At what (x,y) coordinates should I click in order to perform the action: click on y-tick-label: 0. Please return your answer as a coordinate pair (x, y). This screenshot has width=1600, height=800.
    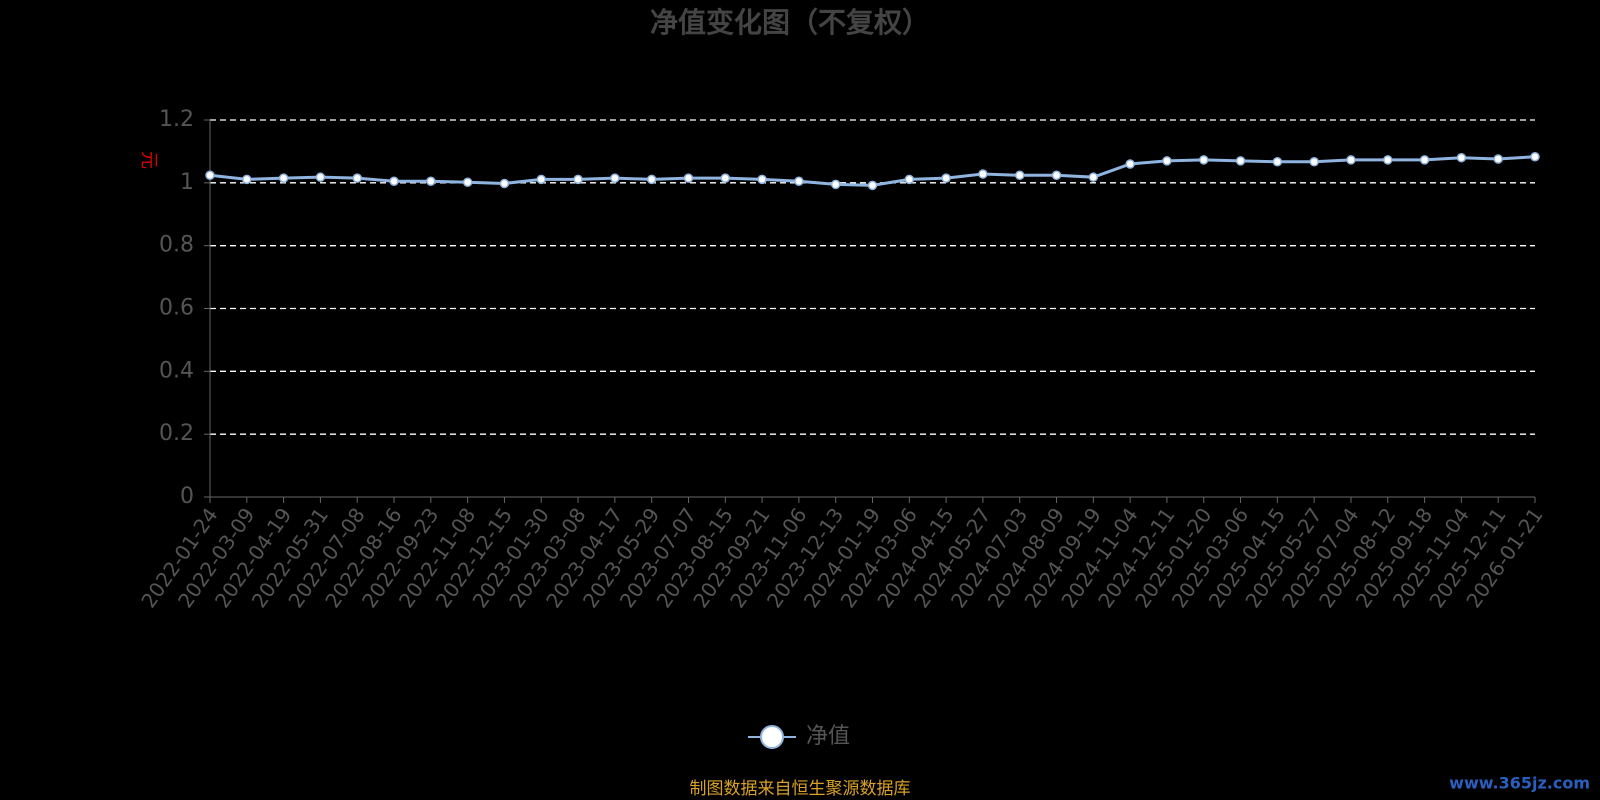
    Looking at the image, I should click on (187, 496).